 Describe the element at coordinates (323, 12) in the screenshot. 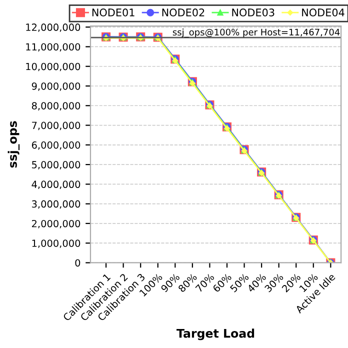

I see `legend-label: NODE04` at that location.